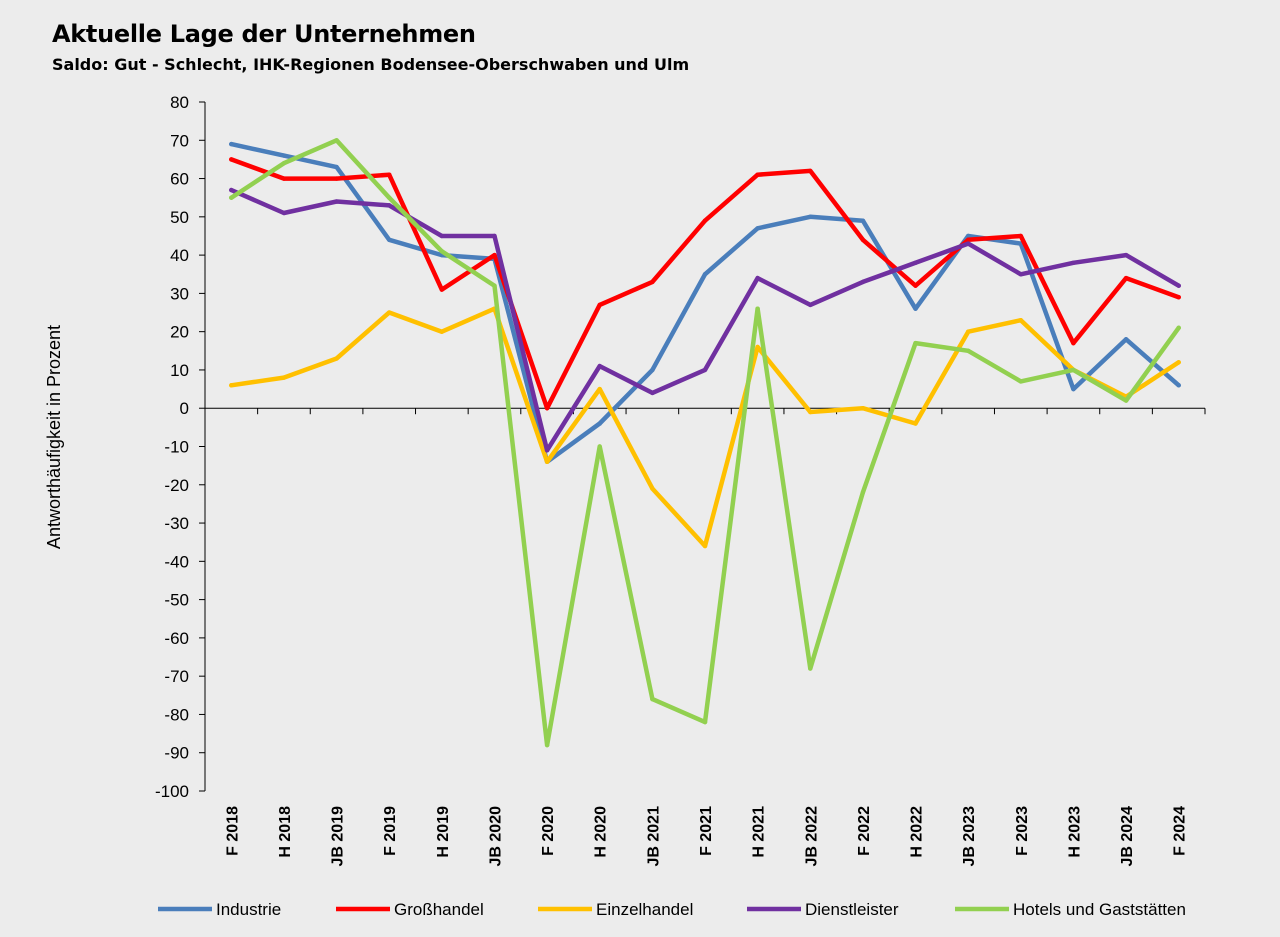 This screenshot has height=937, width=1280. I want to click on legend-label: Hotels und Gaststätten, so click(1099, 909).